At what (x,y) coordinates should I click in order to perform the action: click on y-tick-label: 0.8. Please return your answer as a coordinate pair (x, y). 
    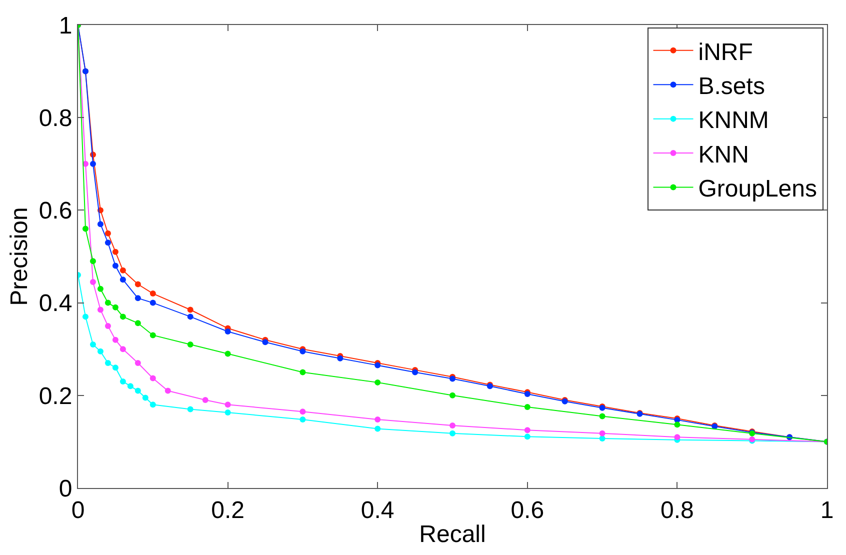
    Looking at the image, I should click on (55, 118).